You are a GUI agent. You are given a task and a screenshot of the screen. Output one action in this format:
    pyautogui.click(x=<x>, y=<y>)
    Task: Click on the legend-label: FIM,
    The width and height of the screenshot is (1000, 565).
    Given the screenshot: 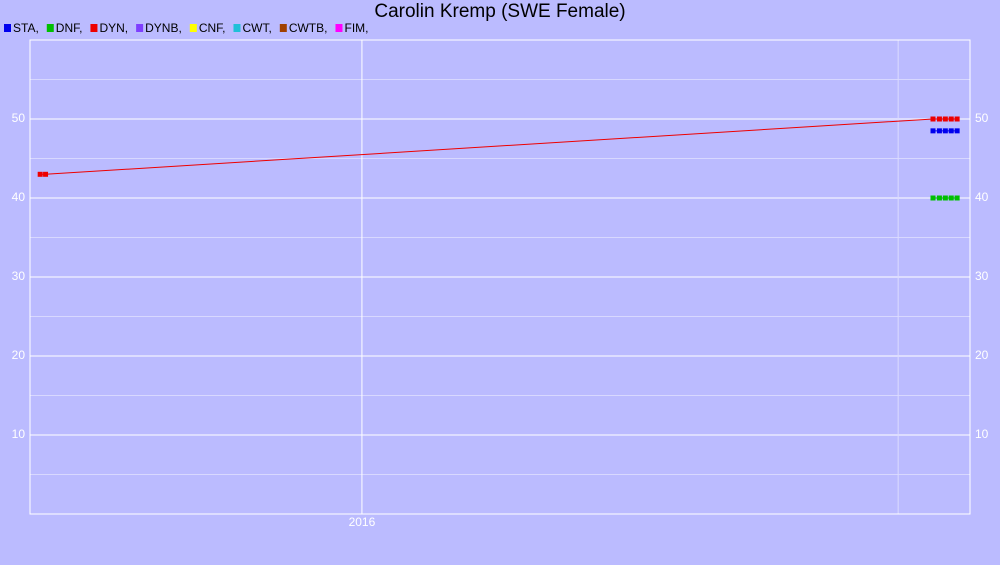 What is the action you would take?
    pyautogui.click(x=356, y=28)
    